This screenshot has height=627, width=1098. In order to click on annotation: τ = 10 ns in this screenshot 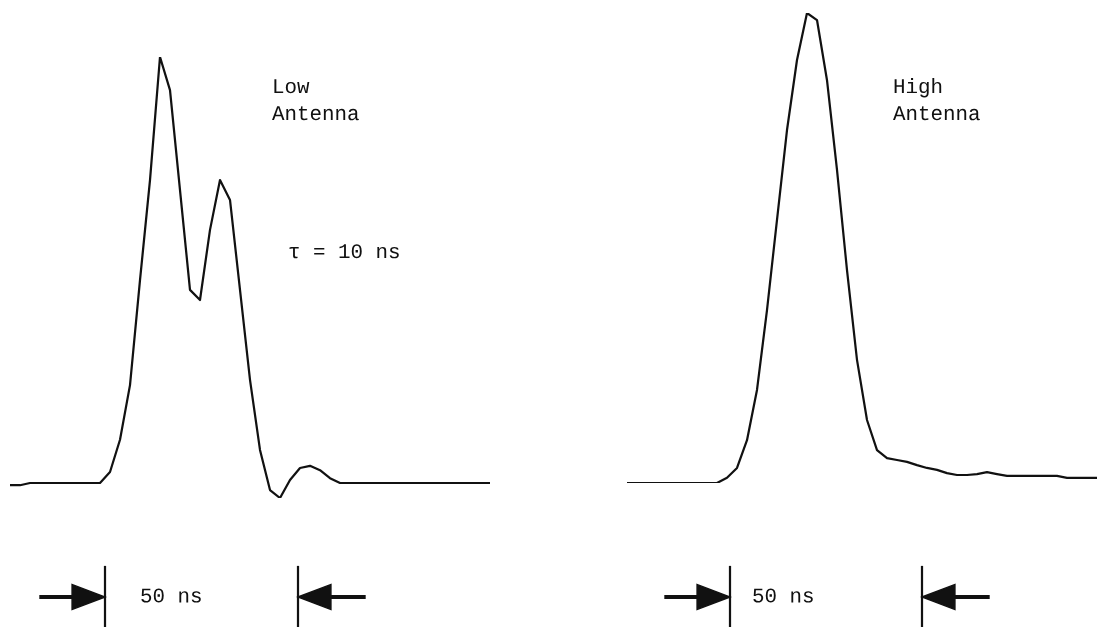, I will do `click(344, 251)`.